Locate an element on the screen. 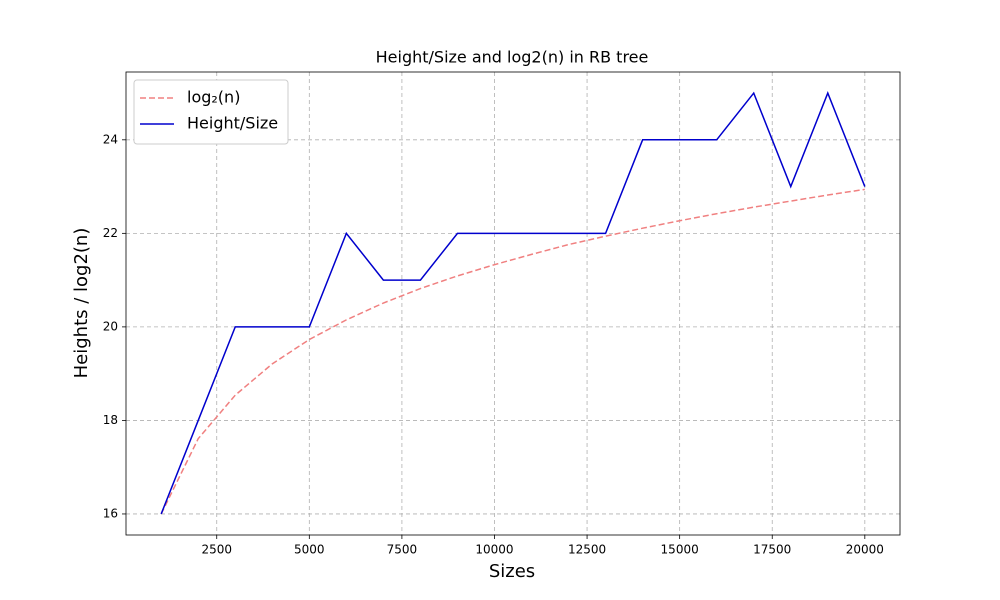  x-tick-label: 10000 is located at coordinates (494, 550).